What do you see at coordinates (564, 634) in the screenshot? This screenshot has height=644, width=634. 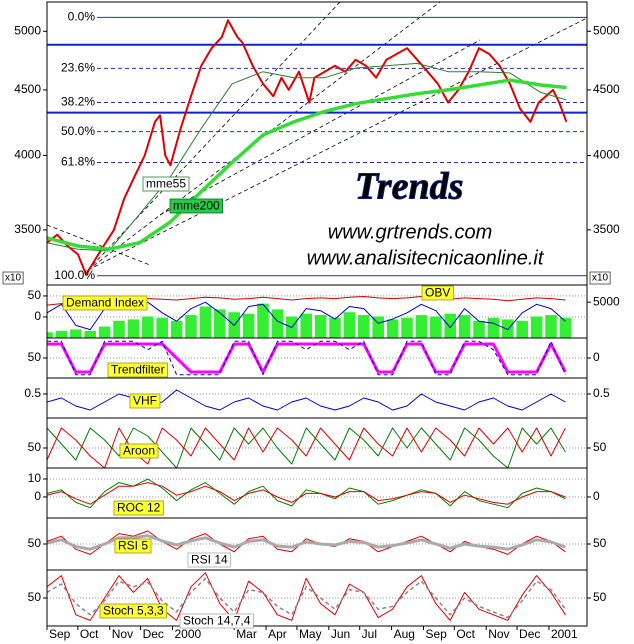 I see `x-tick-label: 2001` at bounding box center [564, 634].